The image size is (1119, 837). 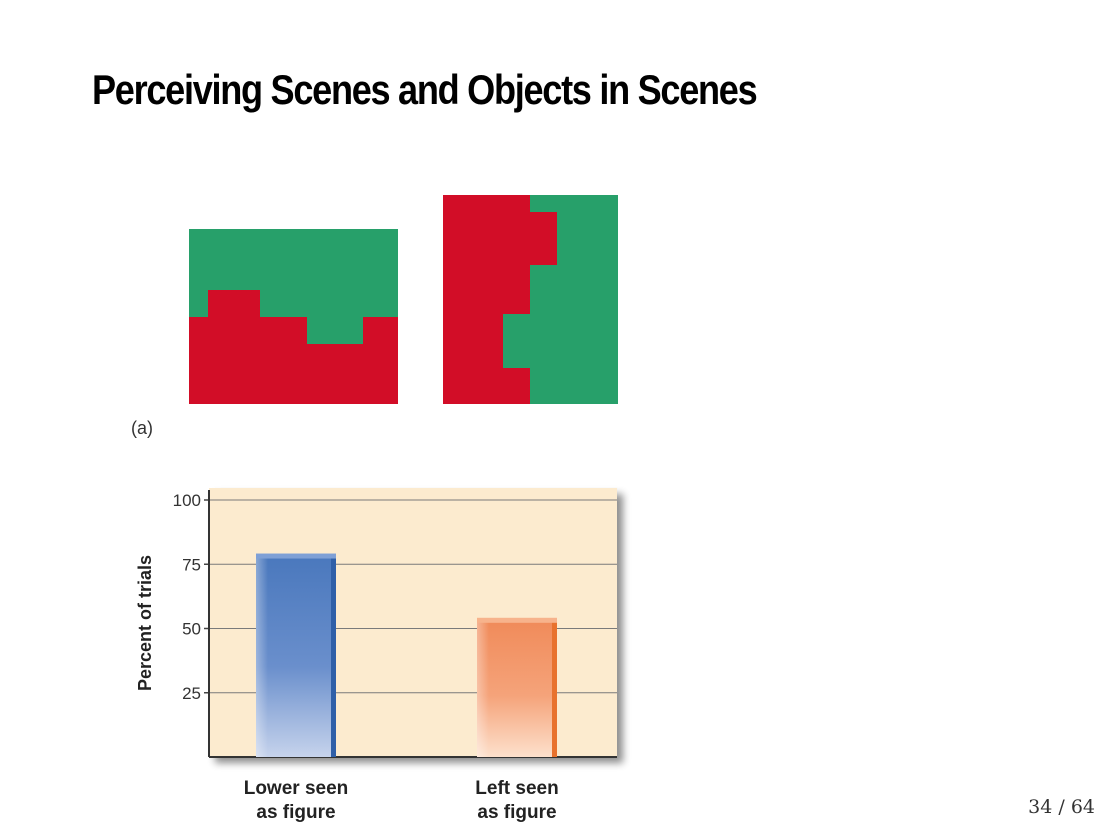 What do you see at coordinates (517, 620) in the screenshot?
I see `bar-2-cap` at bounding box center [517, 620].